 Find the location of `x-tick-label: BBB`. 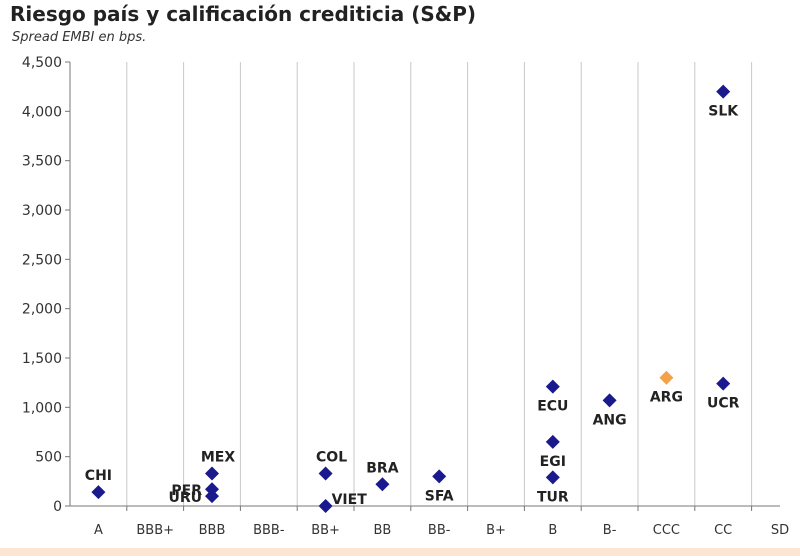

x-tick-label: BBB is located at coordinates (212, 530).